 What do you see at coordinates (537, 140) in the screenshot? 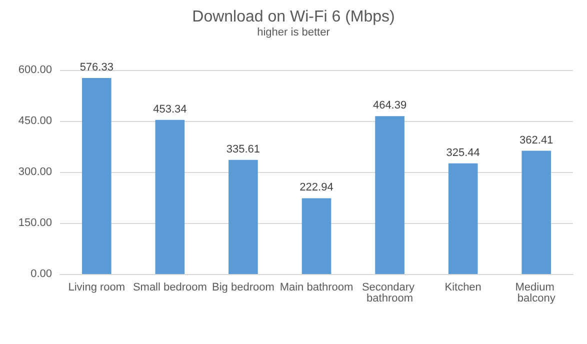
I see `data-label: 362.41` at bounding box center [537, 140].